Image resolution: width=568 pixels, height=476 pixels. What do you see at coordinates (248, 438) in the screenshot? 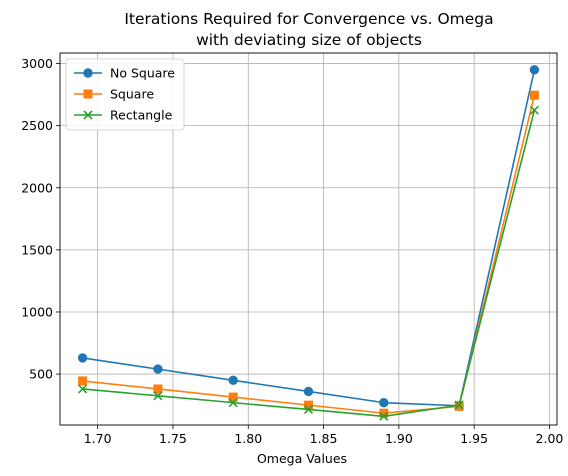
I see `x-tick-label: 1.80` at bounding box center [248, 438].